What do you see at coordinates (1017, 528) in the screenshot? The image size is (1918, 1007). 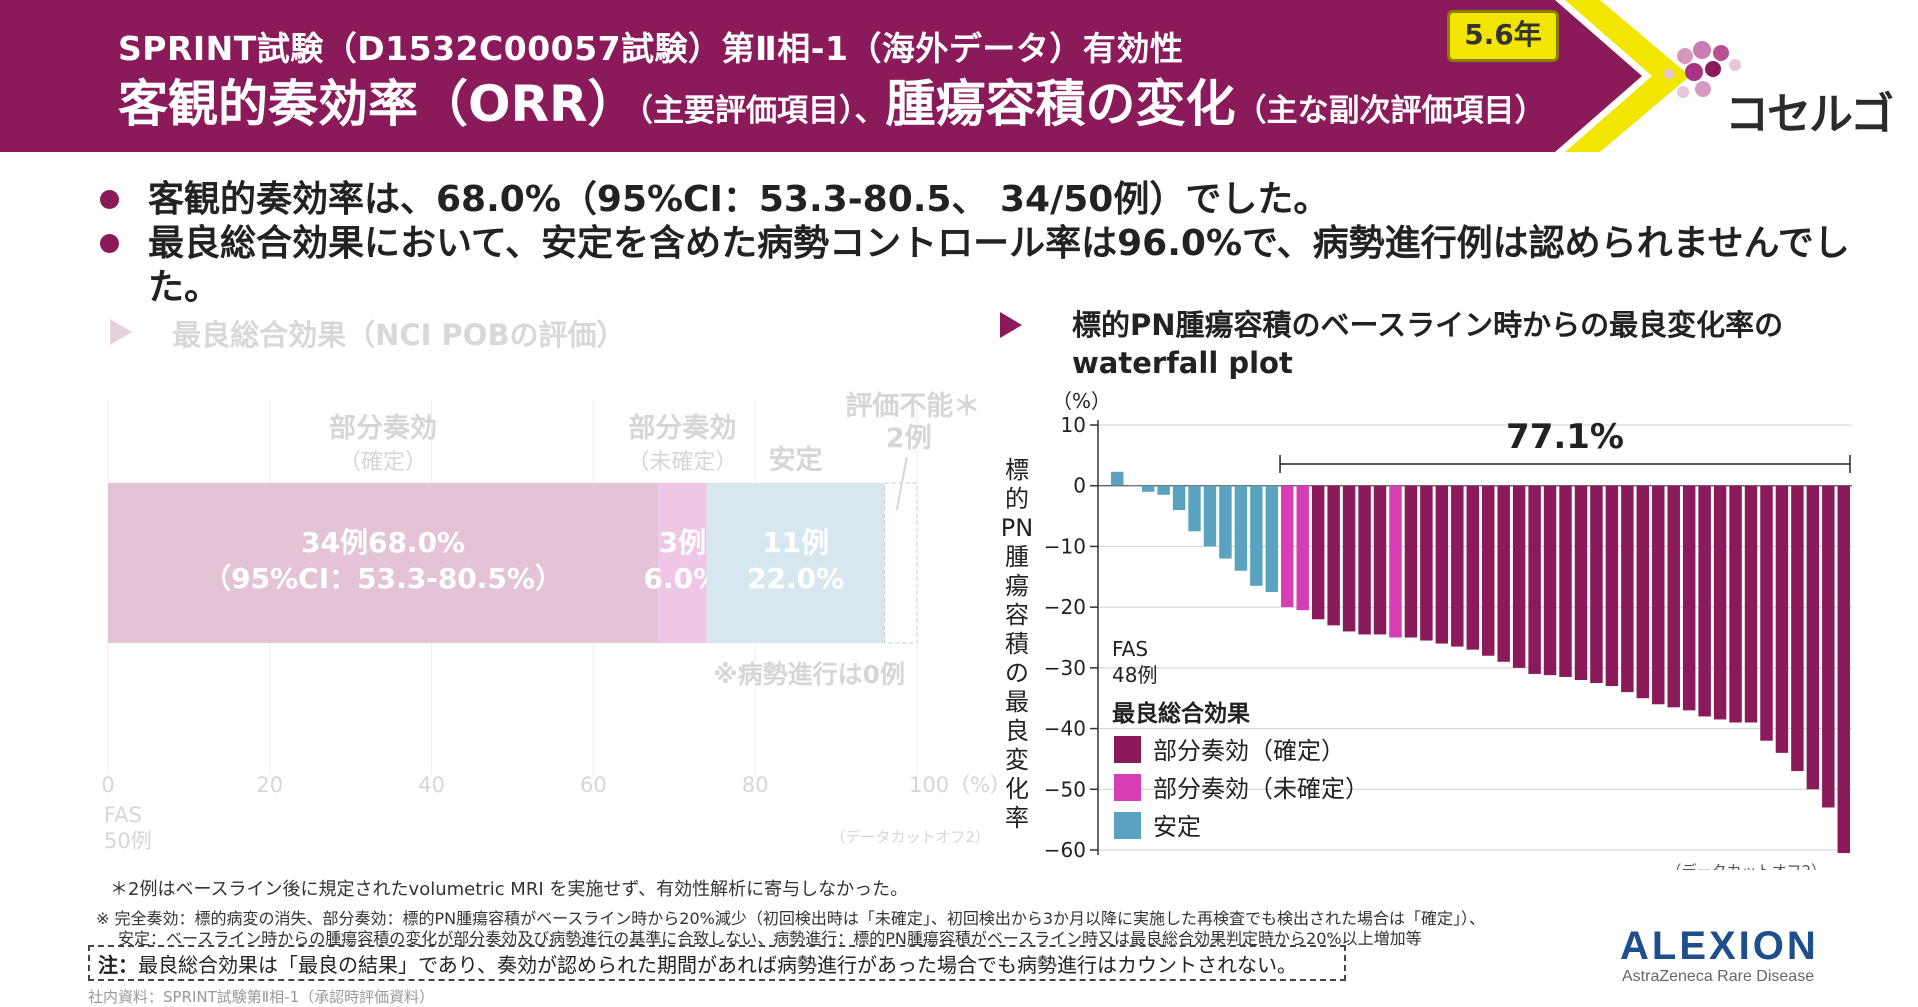 I see `y-axis-label-char: PN` at bounding box center [1017, 528].